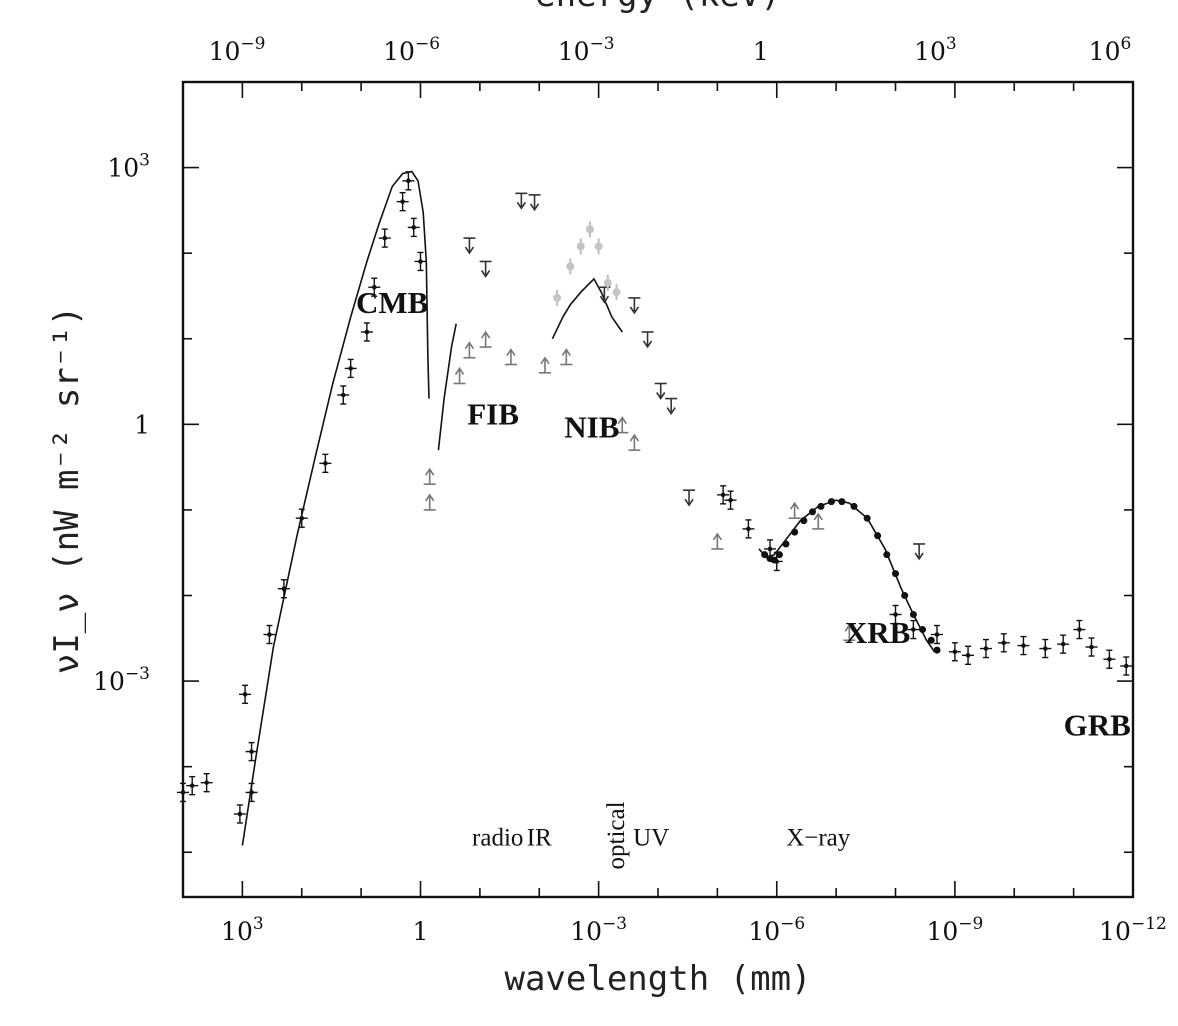 This screenshot has width=1178, height=1026. Describe the element at coordinates (411, 50) in the screenshot. I see `top-tick-label: 10⁻⁶` at that location.